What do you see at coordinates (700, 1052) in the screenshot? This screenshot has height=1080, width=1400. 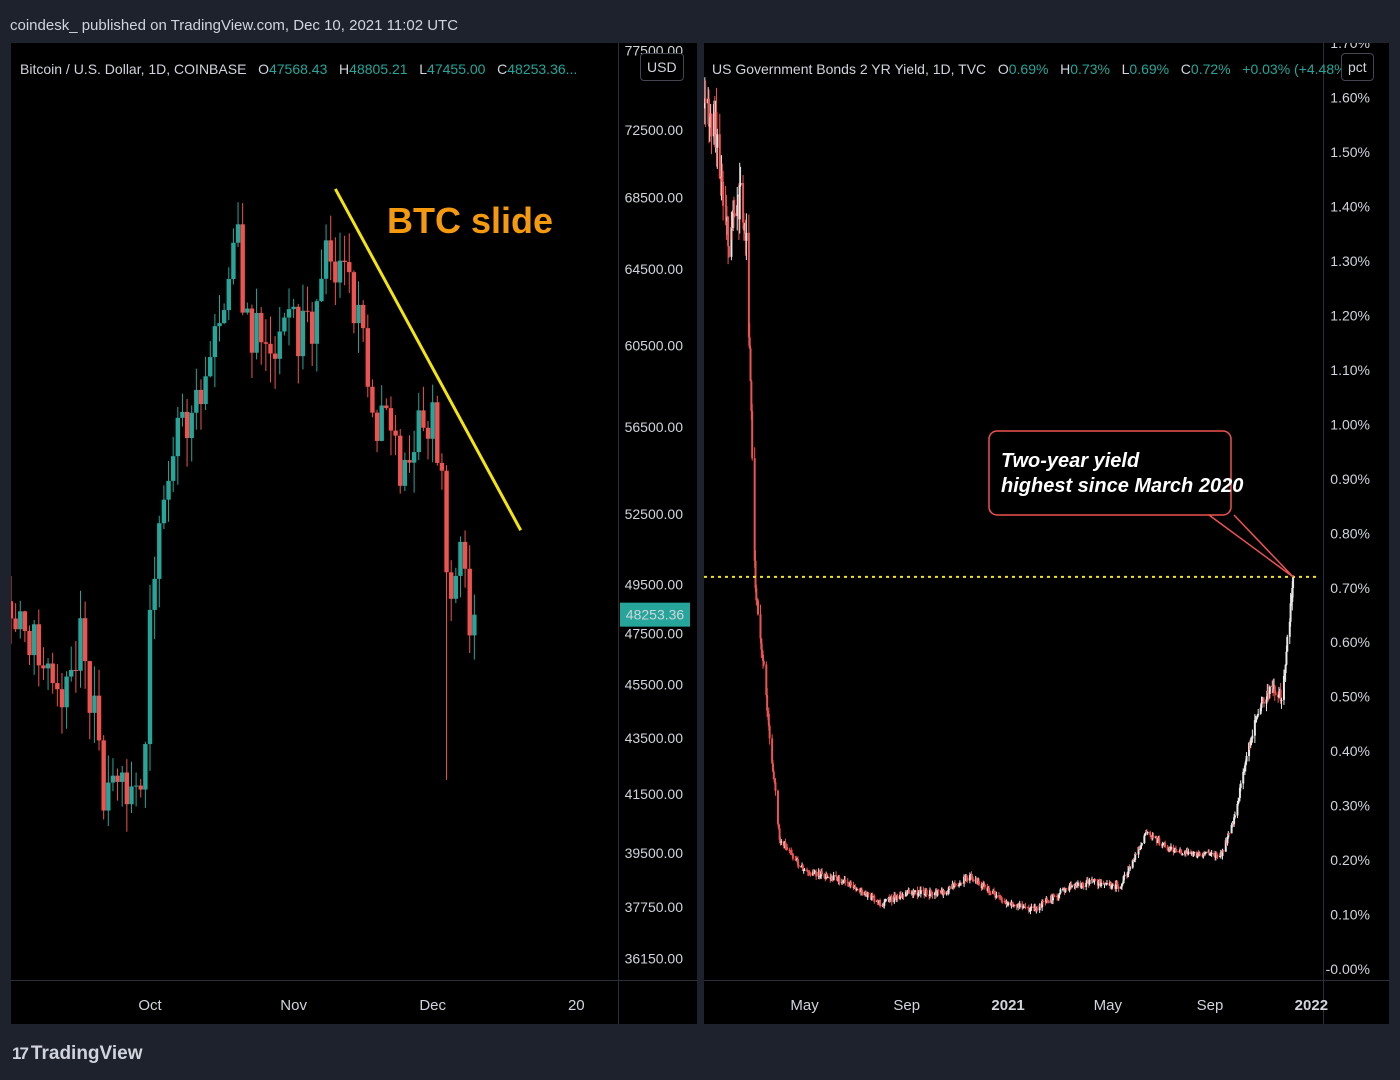 I see `footer: 17 TradingView` at bounding box center [700, 1052].